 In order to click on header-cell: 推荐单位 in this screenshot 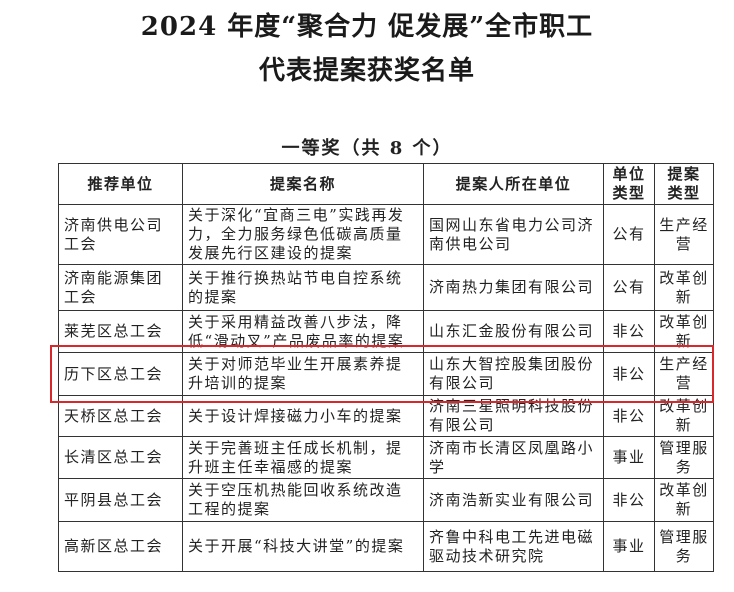, I will do `click(120, 184)`.